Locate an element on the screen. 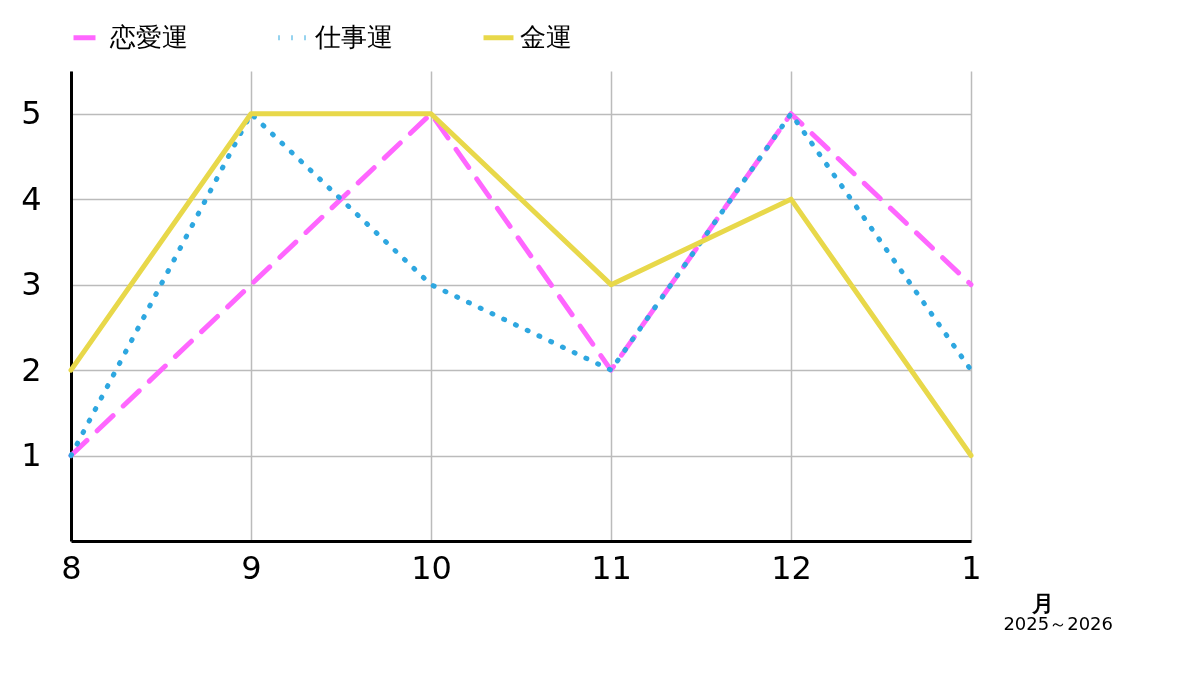 The image size is (1200, 693). x-axis-title: 月 is located at coordinates (1042, 603).